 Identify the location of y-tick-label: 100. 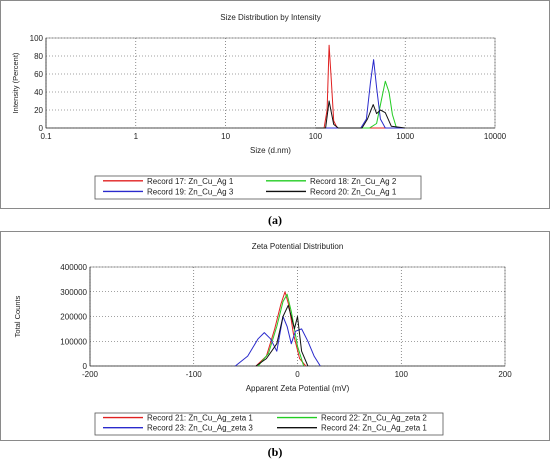
(37, 38).